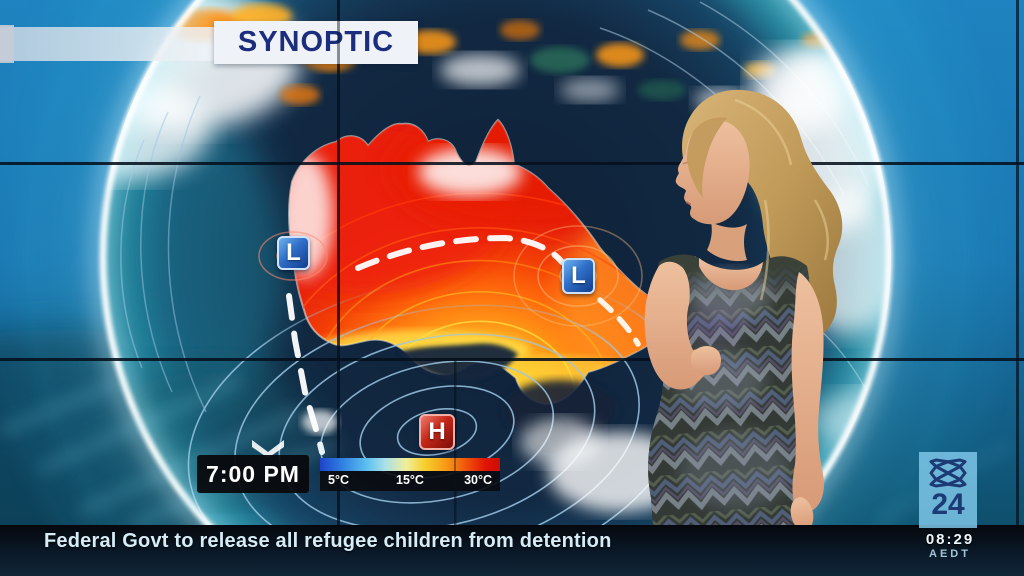  I want to click on broadcast-clock: 08:29 AEDT, so click(950, 546).